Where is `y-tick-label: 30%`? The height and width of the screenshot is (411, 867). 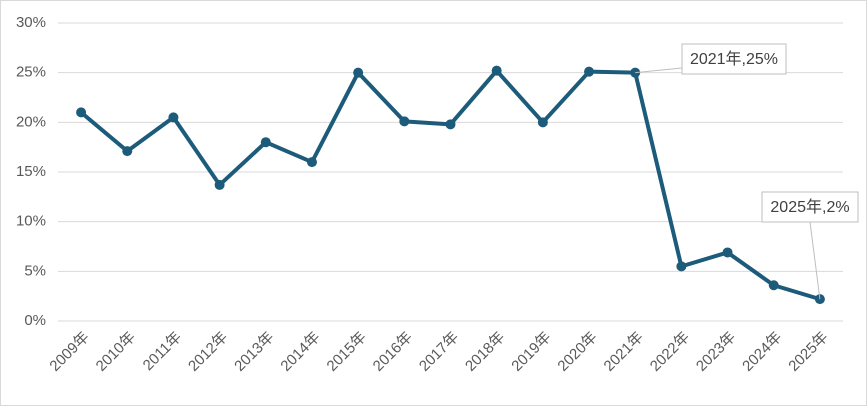
y-tick-label: 30% is located at coordinates (31, 22).